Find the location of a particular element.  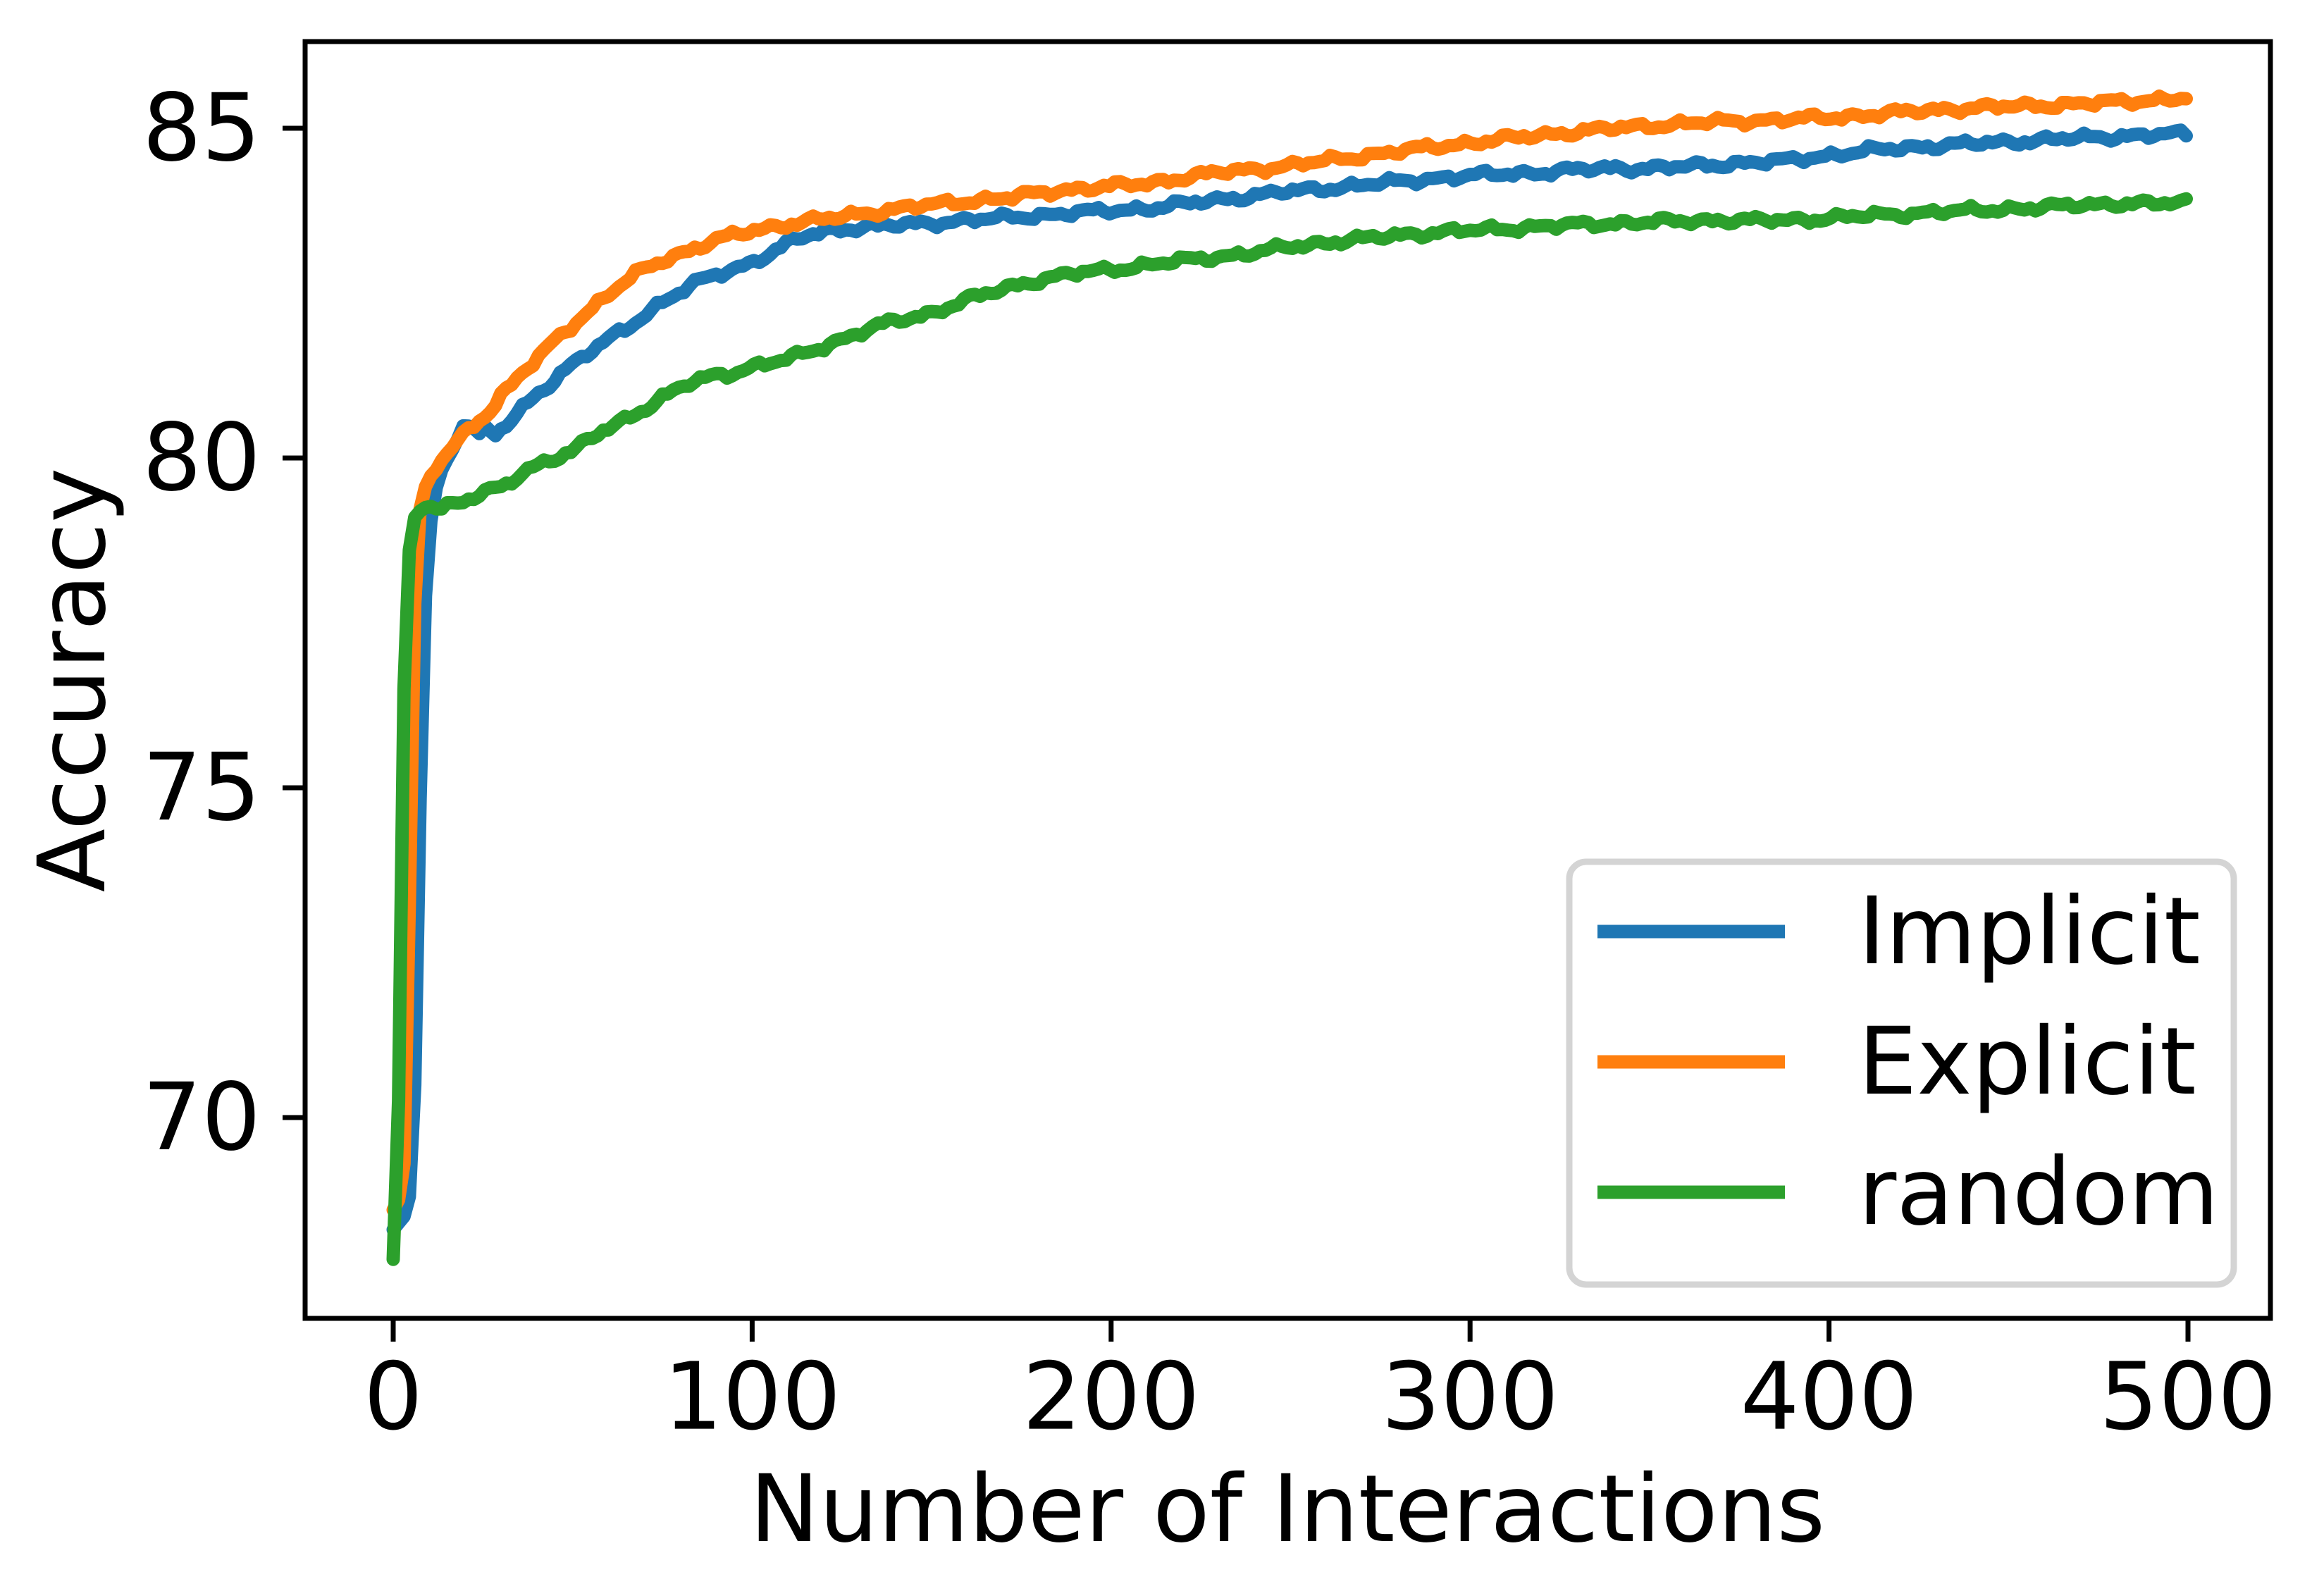

legend-box is located at coordinates (1901, 1073).